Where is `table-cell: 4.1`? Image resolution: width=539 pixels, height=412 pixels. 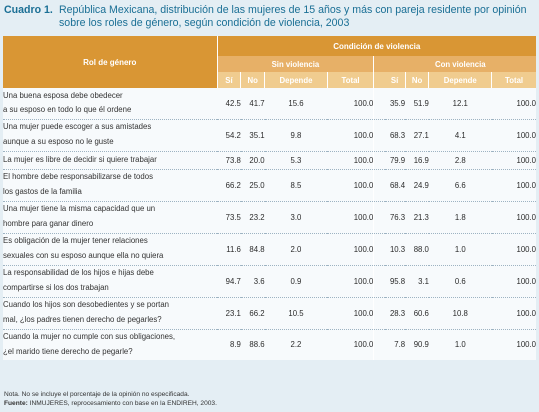
table-cell: 4.1 is located at coordinates (460, 134).